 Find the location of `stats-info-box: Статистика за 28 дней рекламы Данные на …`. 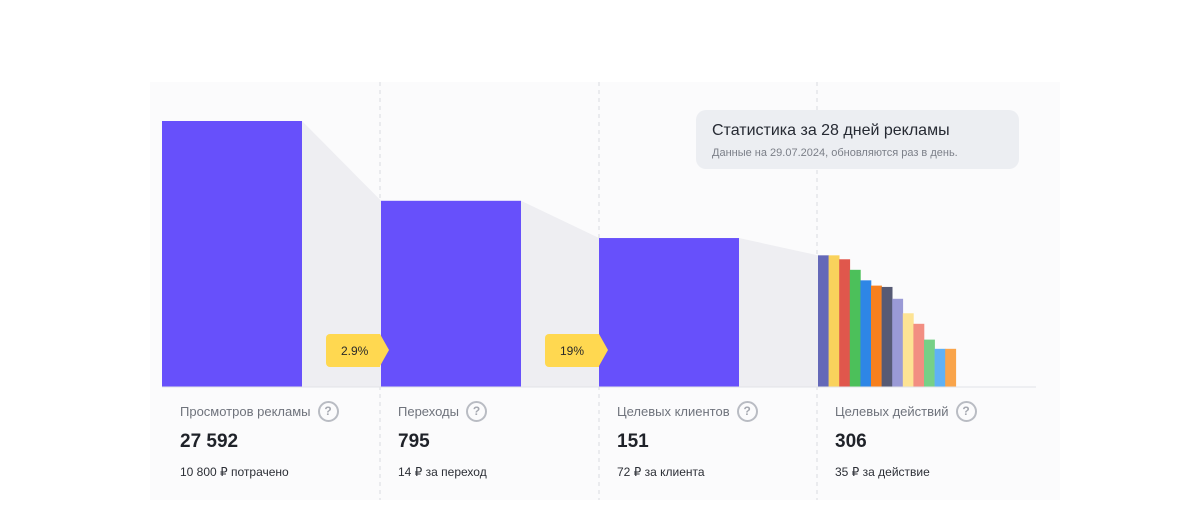

stats-info-box: Статистика за 28 дней рекламы Данные на … is located at coordinates (857, 139).